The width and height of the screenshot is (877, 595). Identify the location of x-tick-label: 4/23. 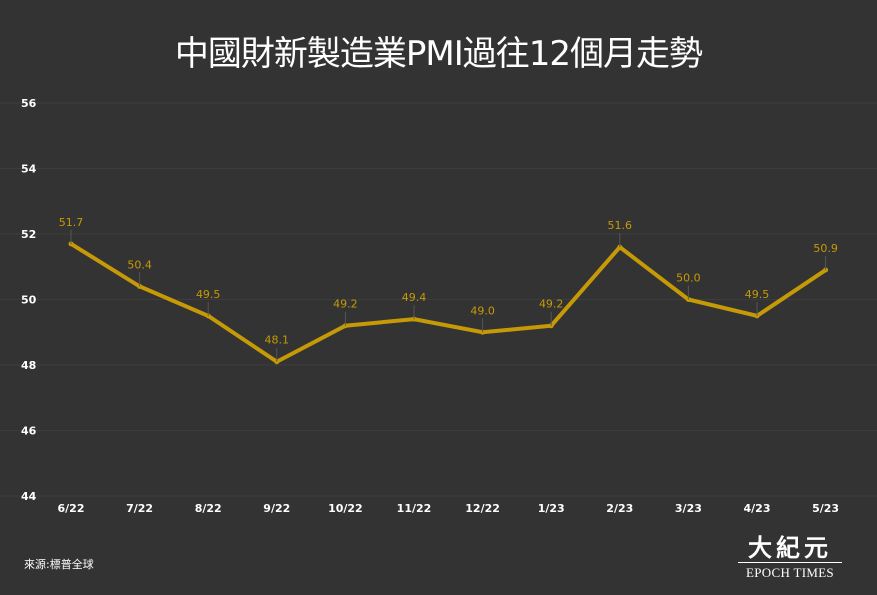
(757, 508).